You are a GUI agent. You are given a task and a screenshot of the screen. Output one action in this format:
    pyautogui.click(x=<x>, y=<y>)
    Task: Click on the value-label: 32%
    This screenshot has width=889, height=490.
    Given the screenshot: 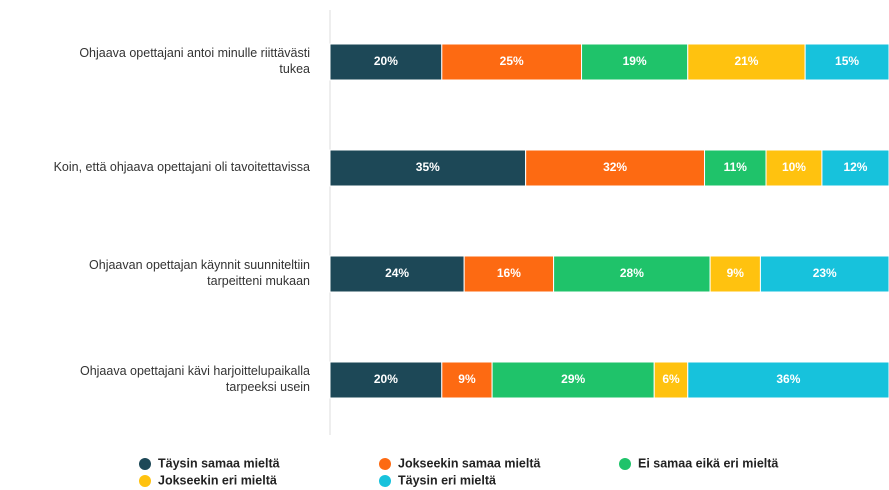 What is the action you would take?
    pyautogui.click(x=615, y=167)
    